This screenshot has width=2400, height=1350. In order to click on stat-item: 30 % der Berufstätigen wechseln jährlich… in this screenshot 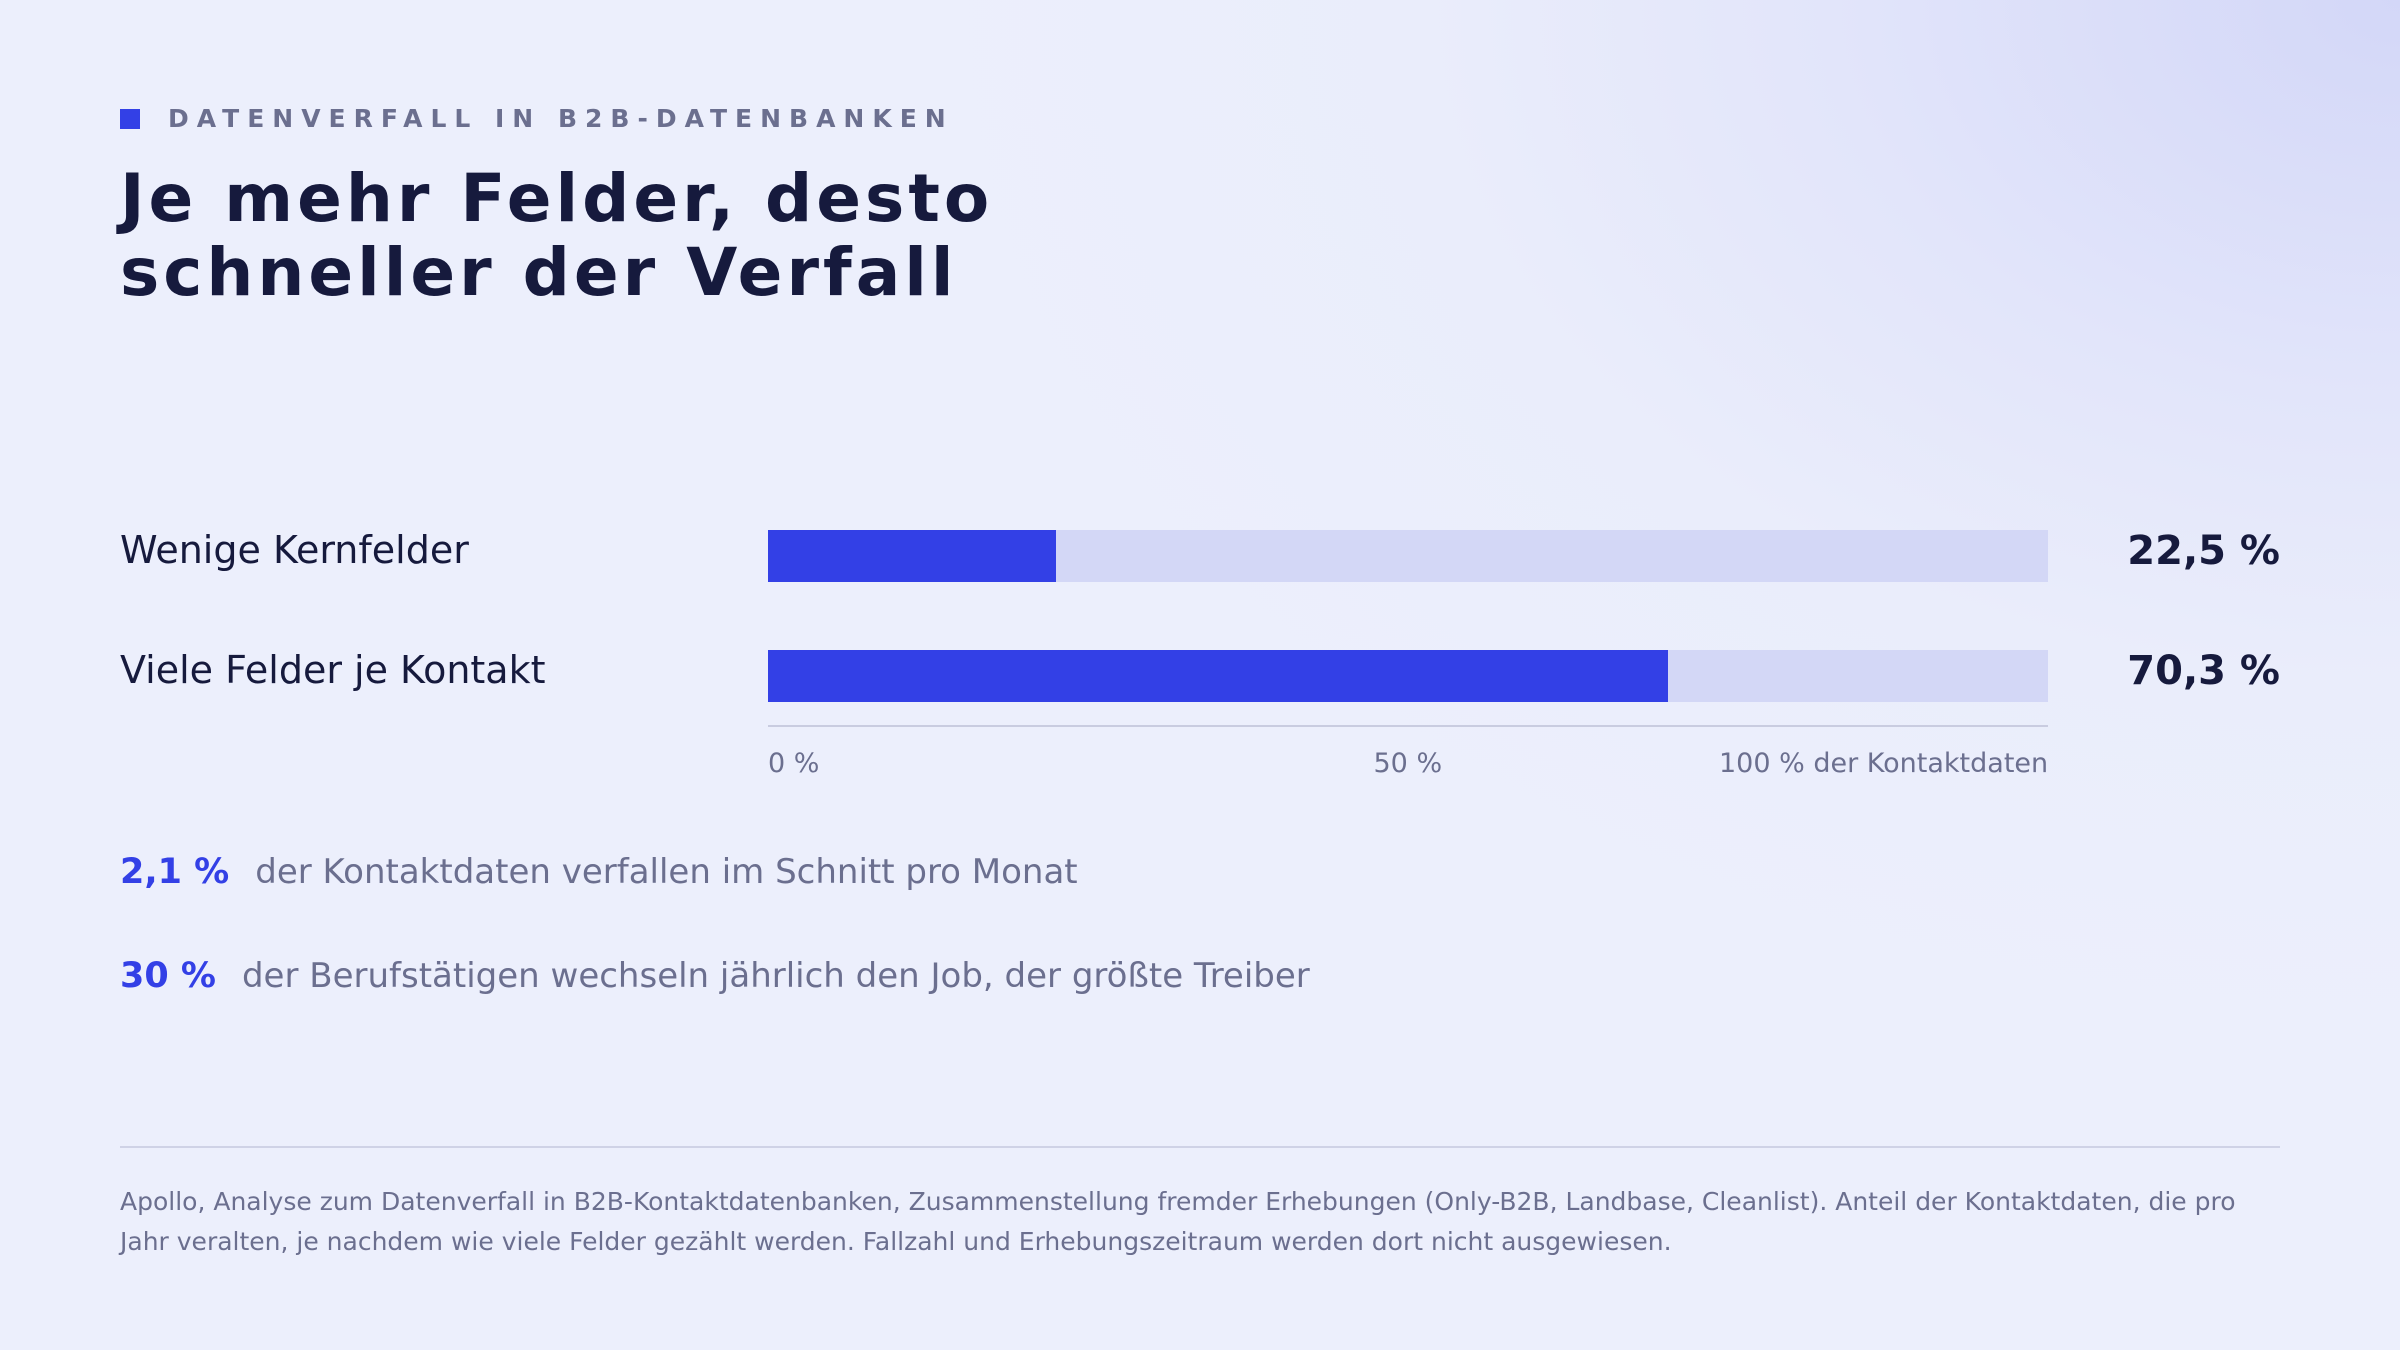, I will do `click(715, 976)`.